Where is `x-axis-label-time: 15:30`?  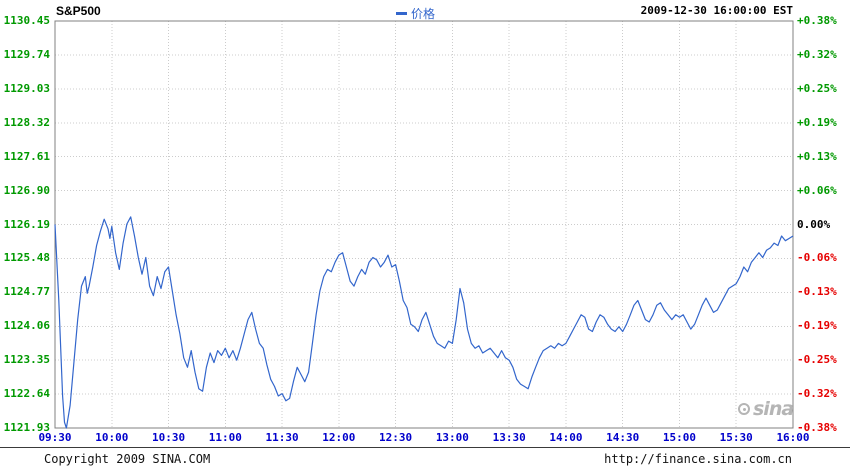 x-axis-label-time: 15:30 is located at coordinates (736, 437).